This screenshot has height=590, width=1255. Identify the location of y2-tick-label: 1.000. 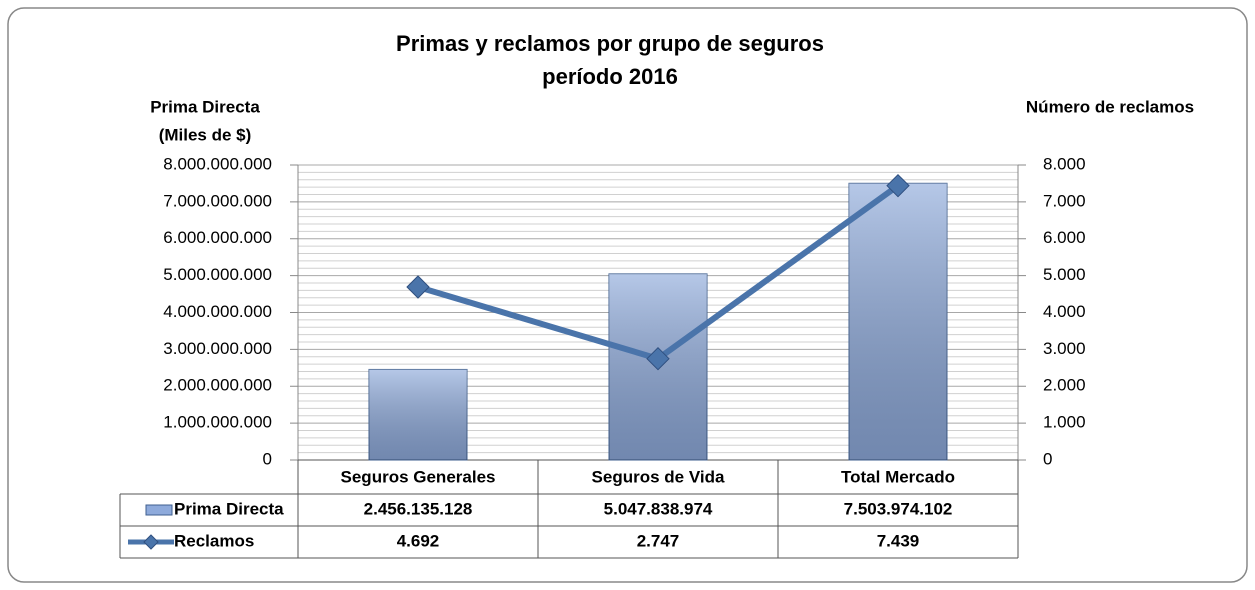
(1064, 422).